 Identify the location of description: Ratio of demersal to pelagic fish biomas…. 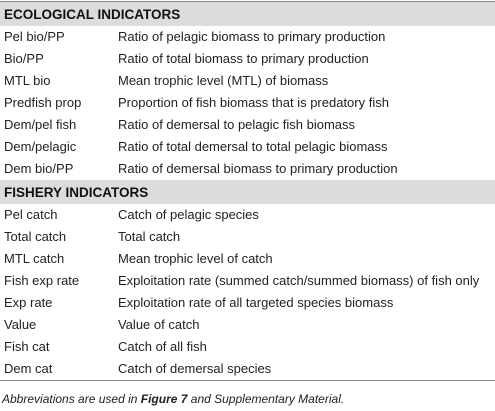
(237, 124).